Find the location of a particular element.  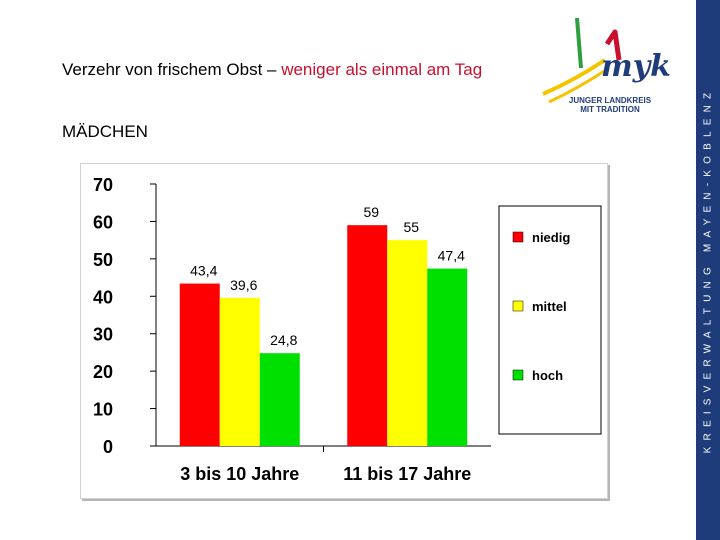

side-band-text: KREISVERWALTUNG MAYEN-KOBLENZ is located at coordinates (708, 270).